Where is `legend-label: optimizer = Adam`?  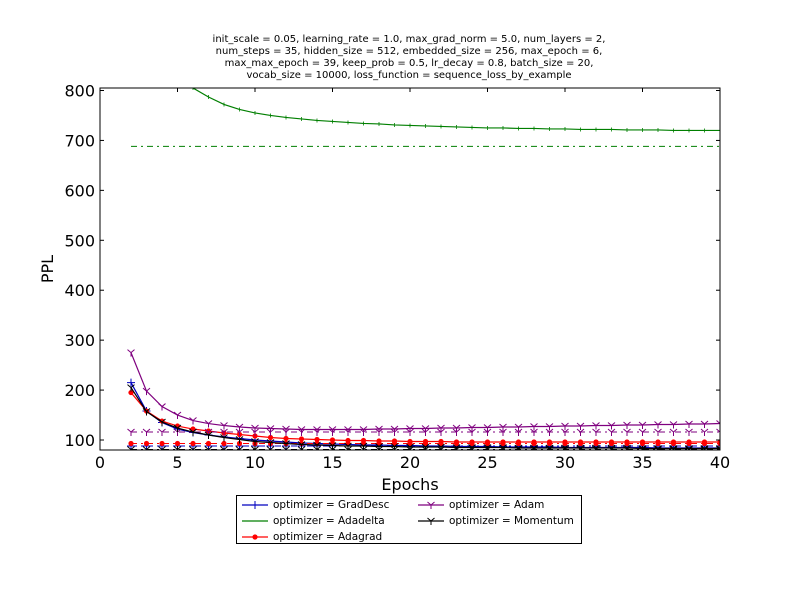 legend-label: optimizer = Adam is located at coordinates (497, 505).